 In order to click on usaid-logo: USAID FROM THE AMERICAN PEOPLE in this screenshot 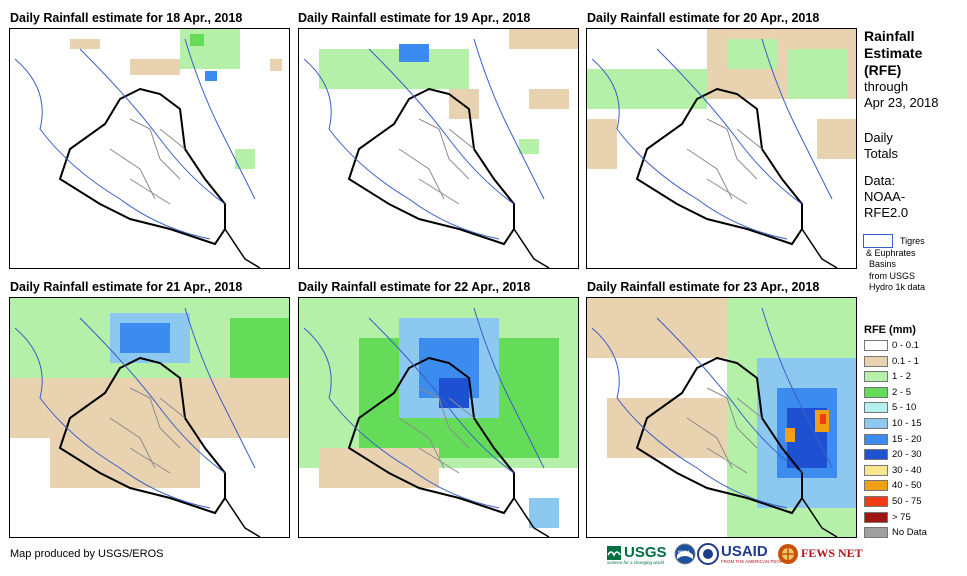, I will do `click(742, 554)`.